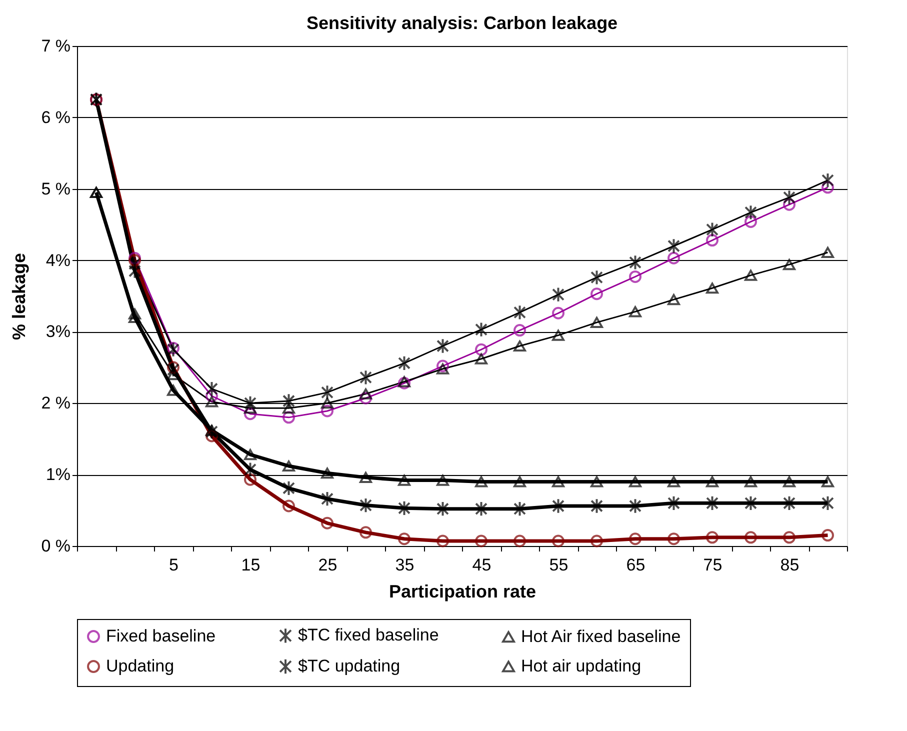 Image resolution: width=907 pixels, height=731 pixels. Describe the element at coordinates (140, 666) in the screenshot. I see `legend-label: Updating` at that location.